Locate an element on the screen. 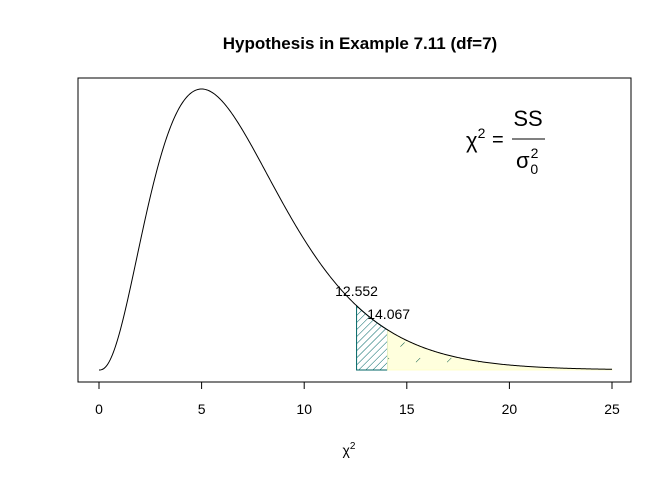 The width and height of the screenshot is (672, 480). critical-value-label: 12.552 is located at coordinates (356, 291).